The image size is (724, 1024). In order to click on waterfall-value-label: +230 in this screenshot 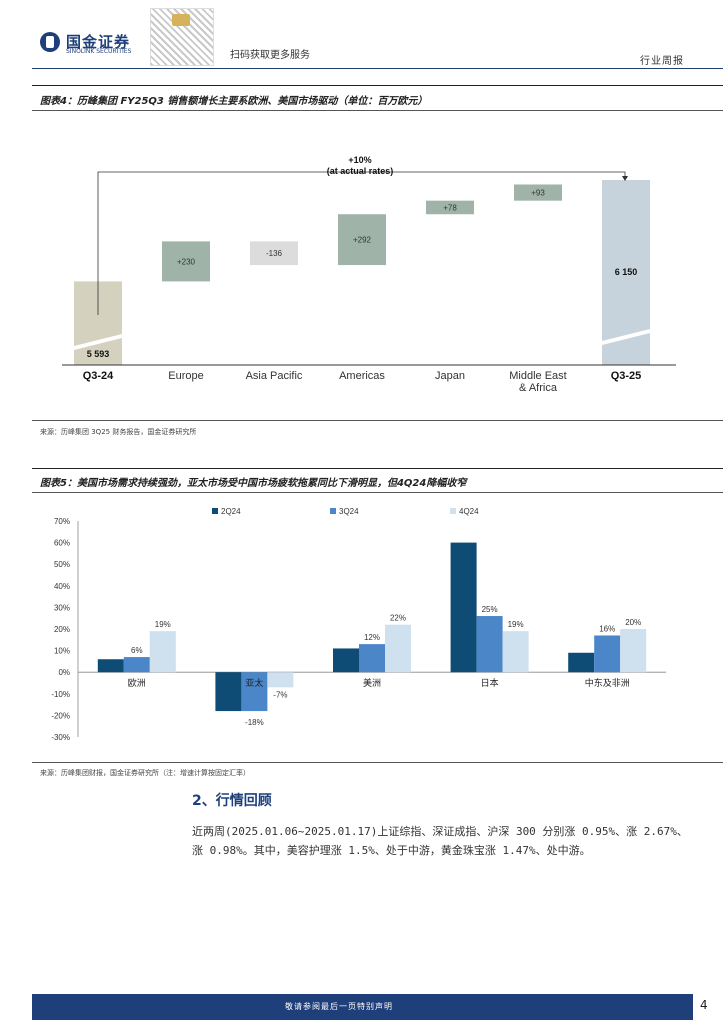, I will do `click(186, 261)`.